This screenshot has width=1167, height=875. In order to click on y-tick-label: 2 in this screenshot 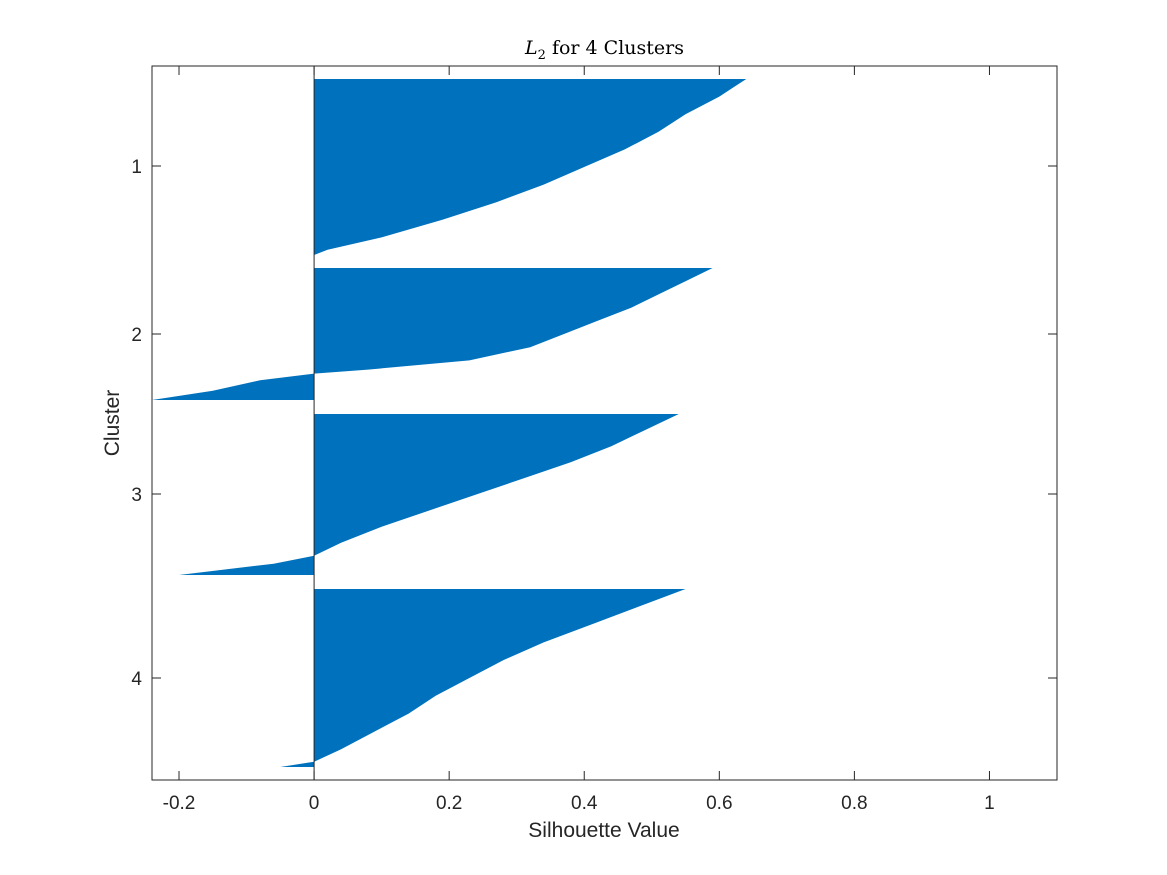, I will do `click(136, 335)`.